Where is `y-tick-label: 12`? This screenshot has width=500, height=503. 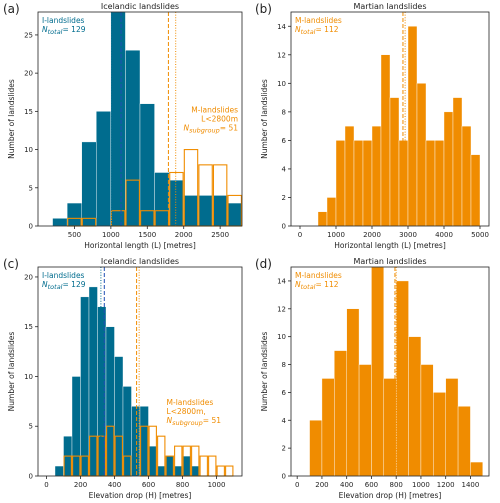 y-tick-label: 12 is located at coordinates (281, 309).